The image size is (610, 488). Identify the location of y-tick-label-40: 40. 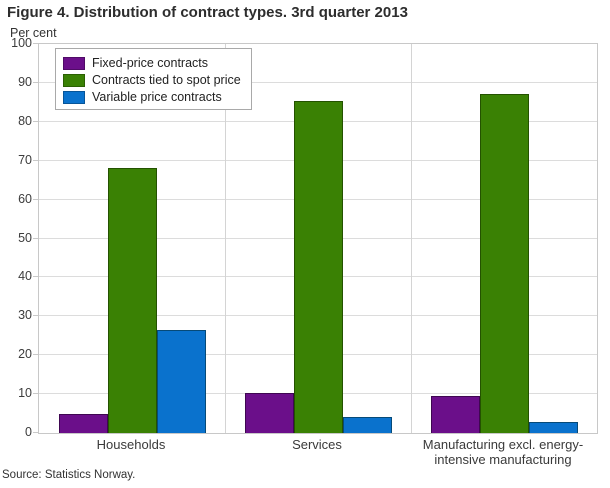
(25, 276).